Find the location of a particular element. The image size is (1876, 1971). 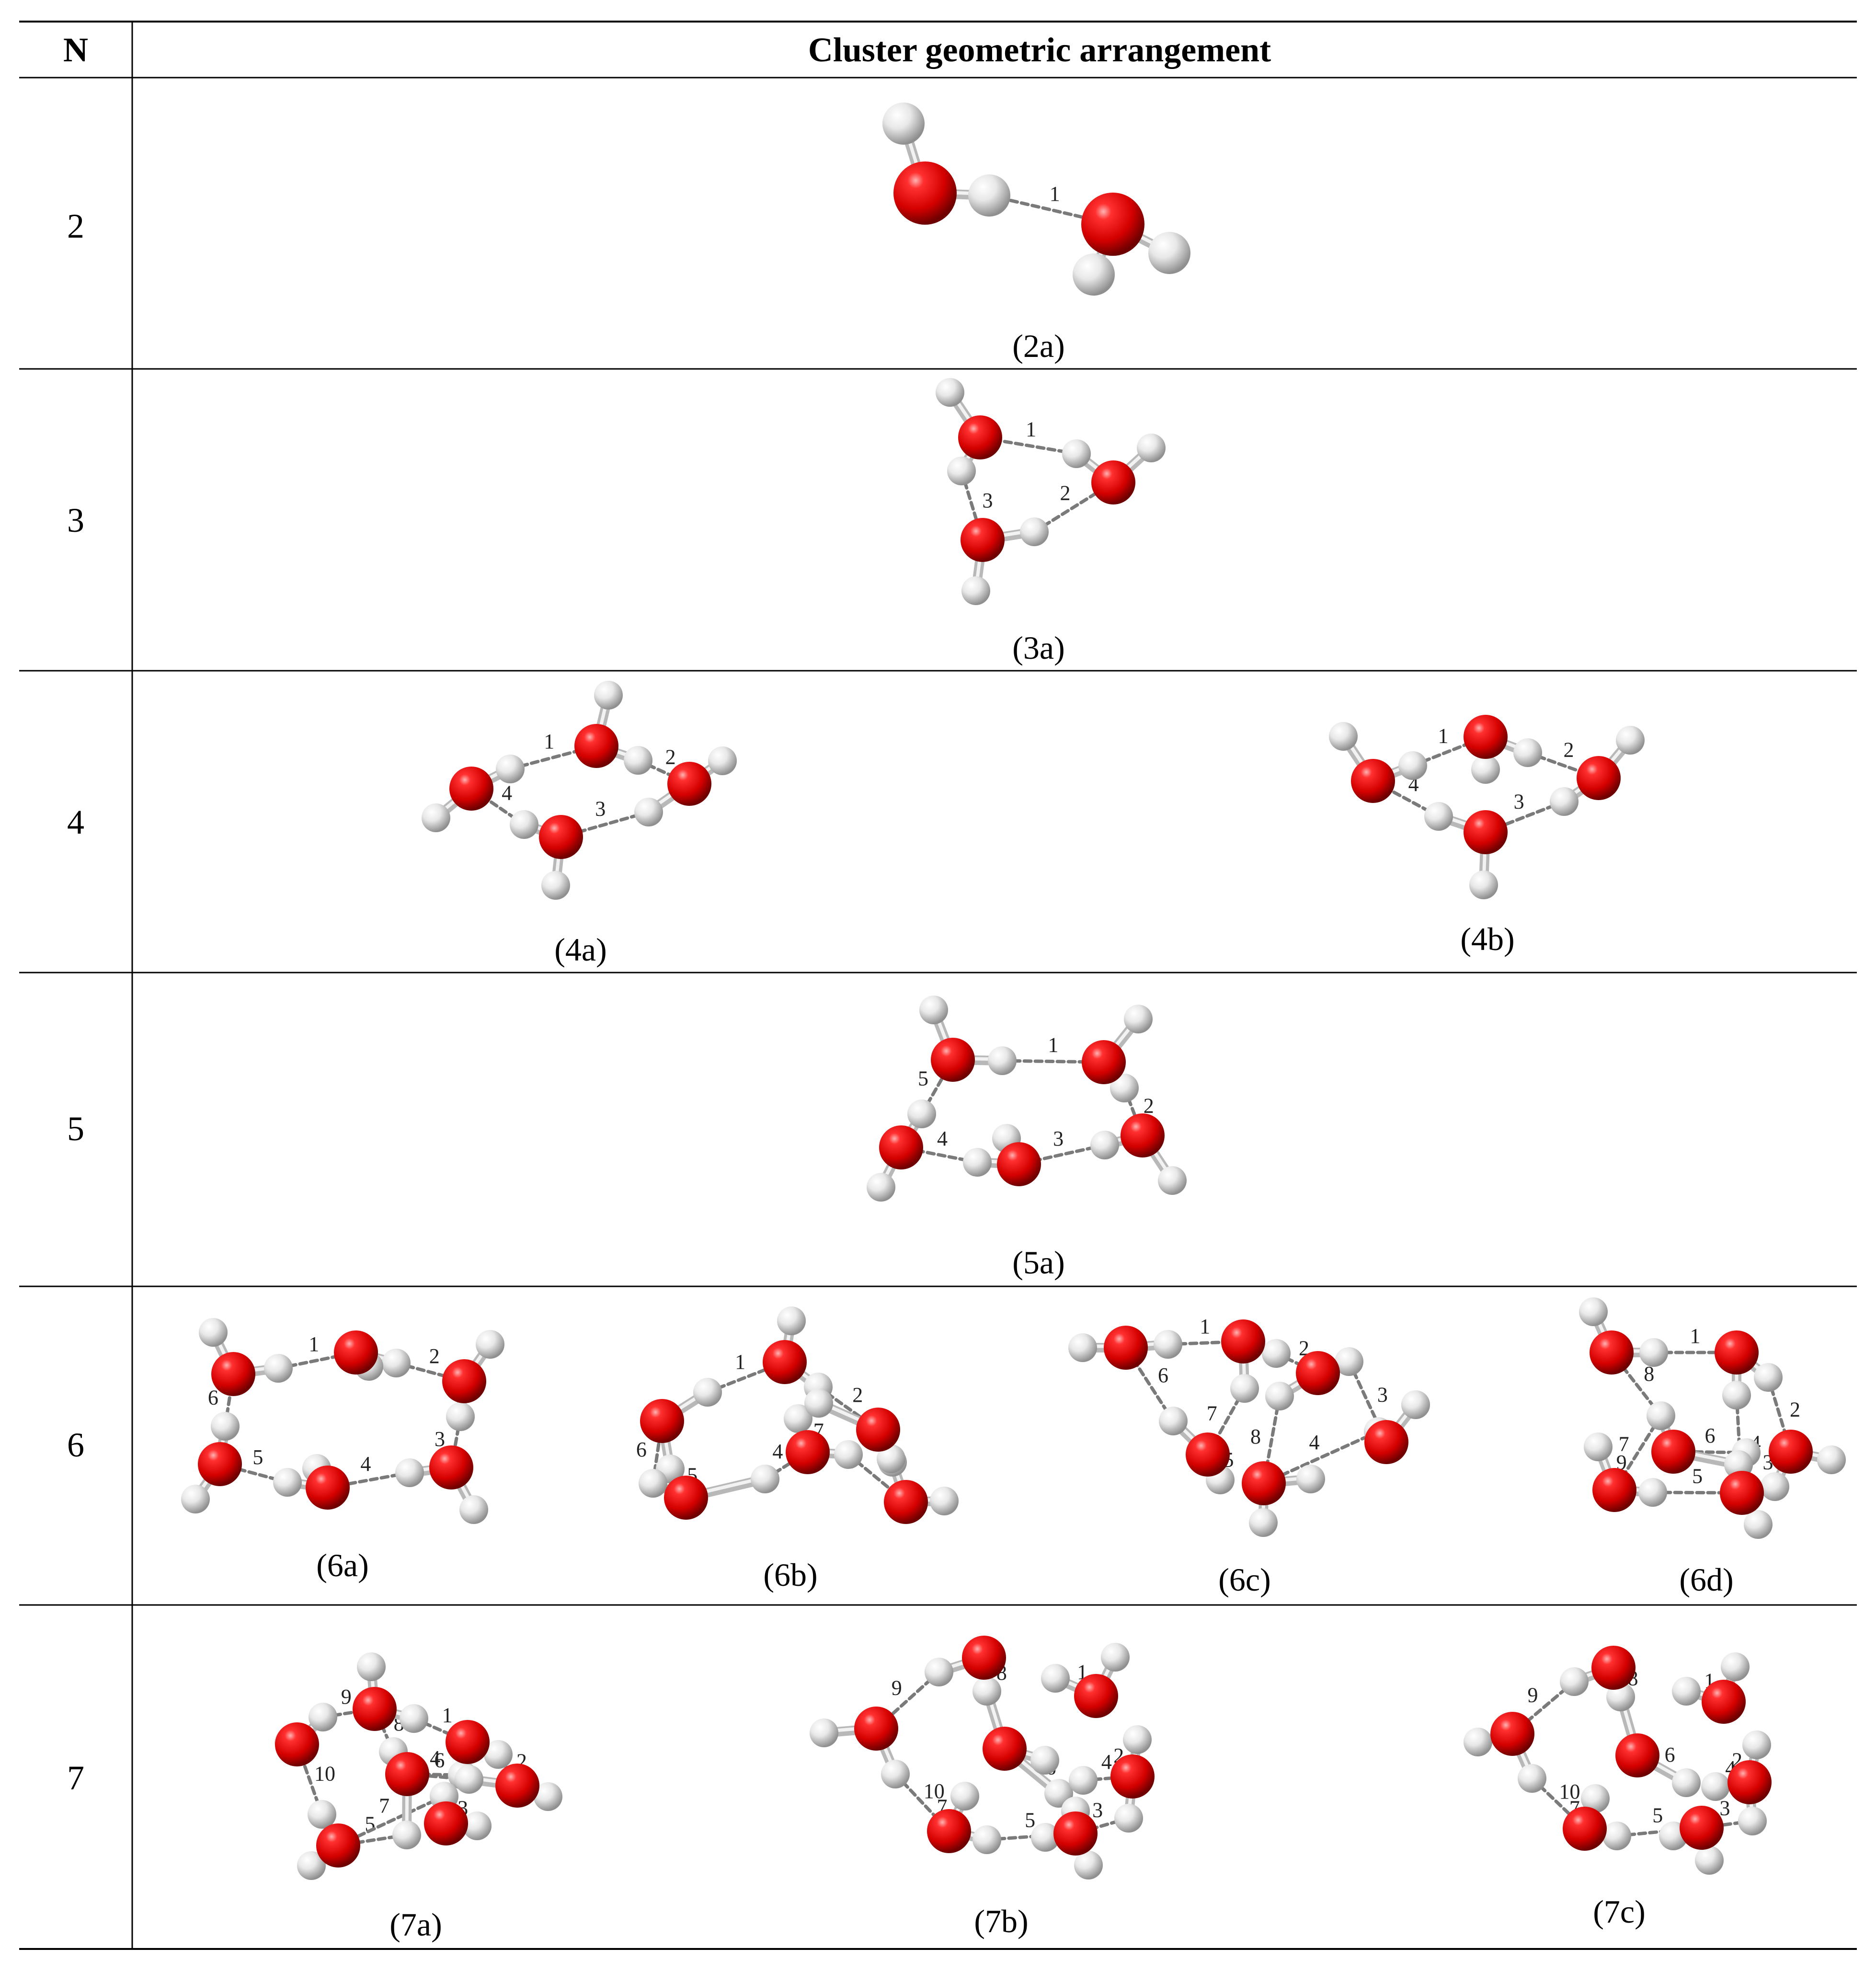

row-n-4: 4 is located at coordinates (76, 822).